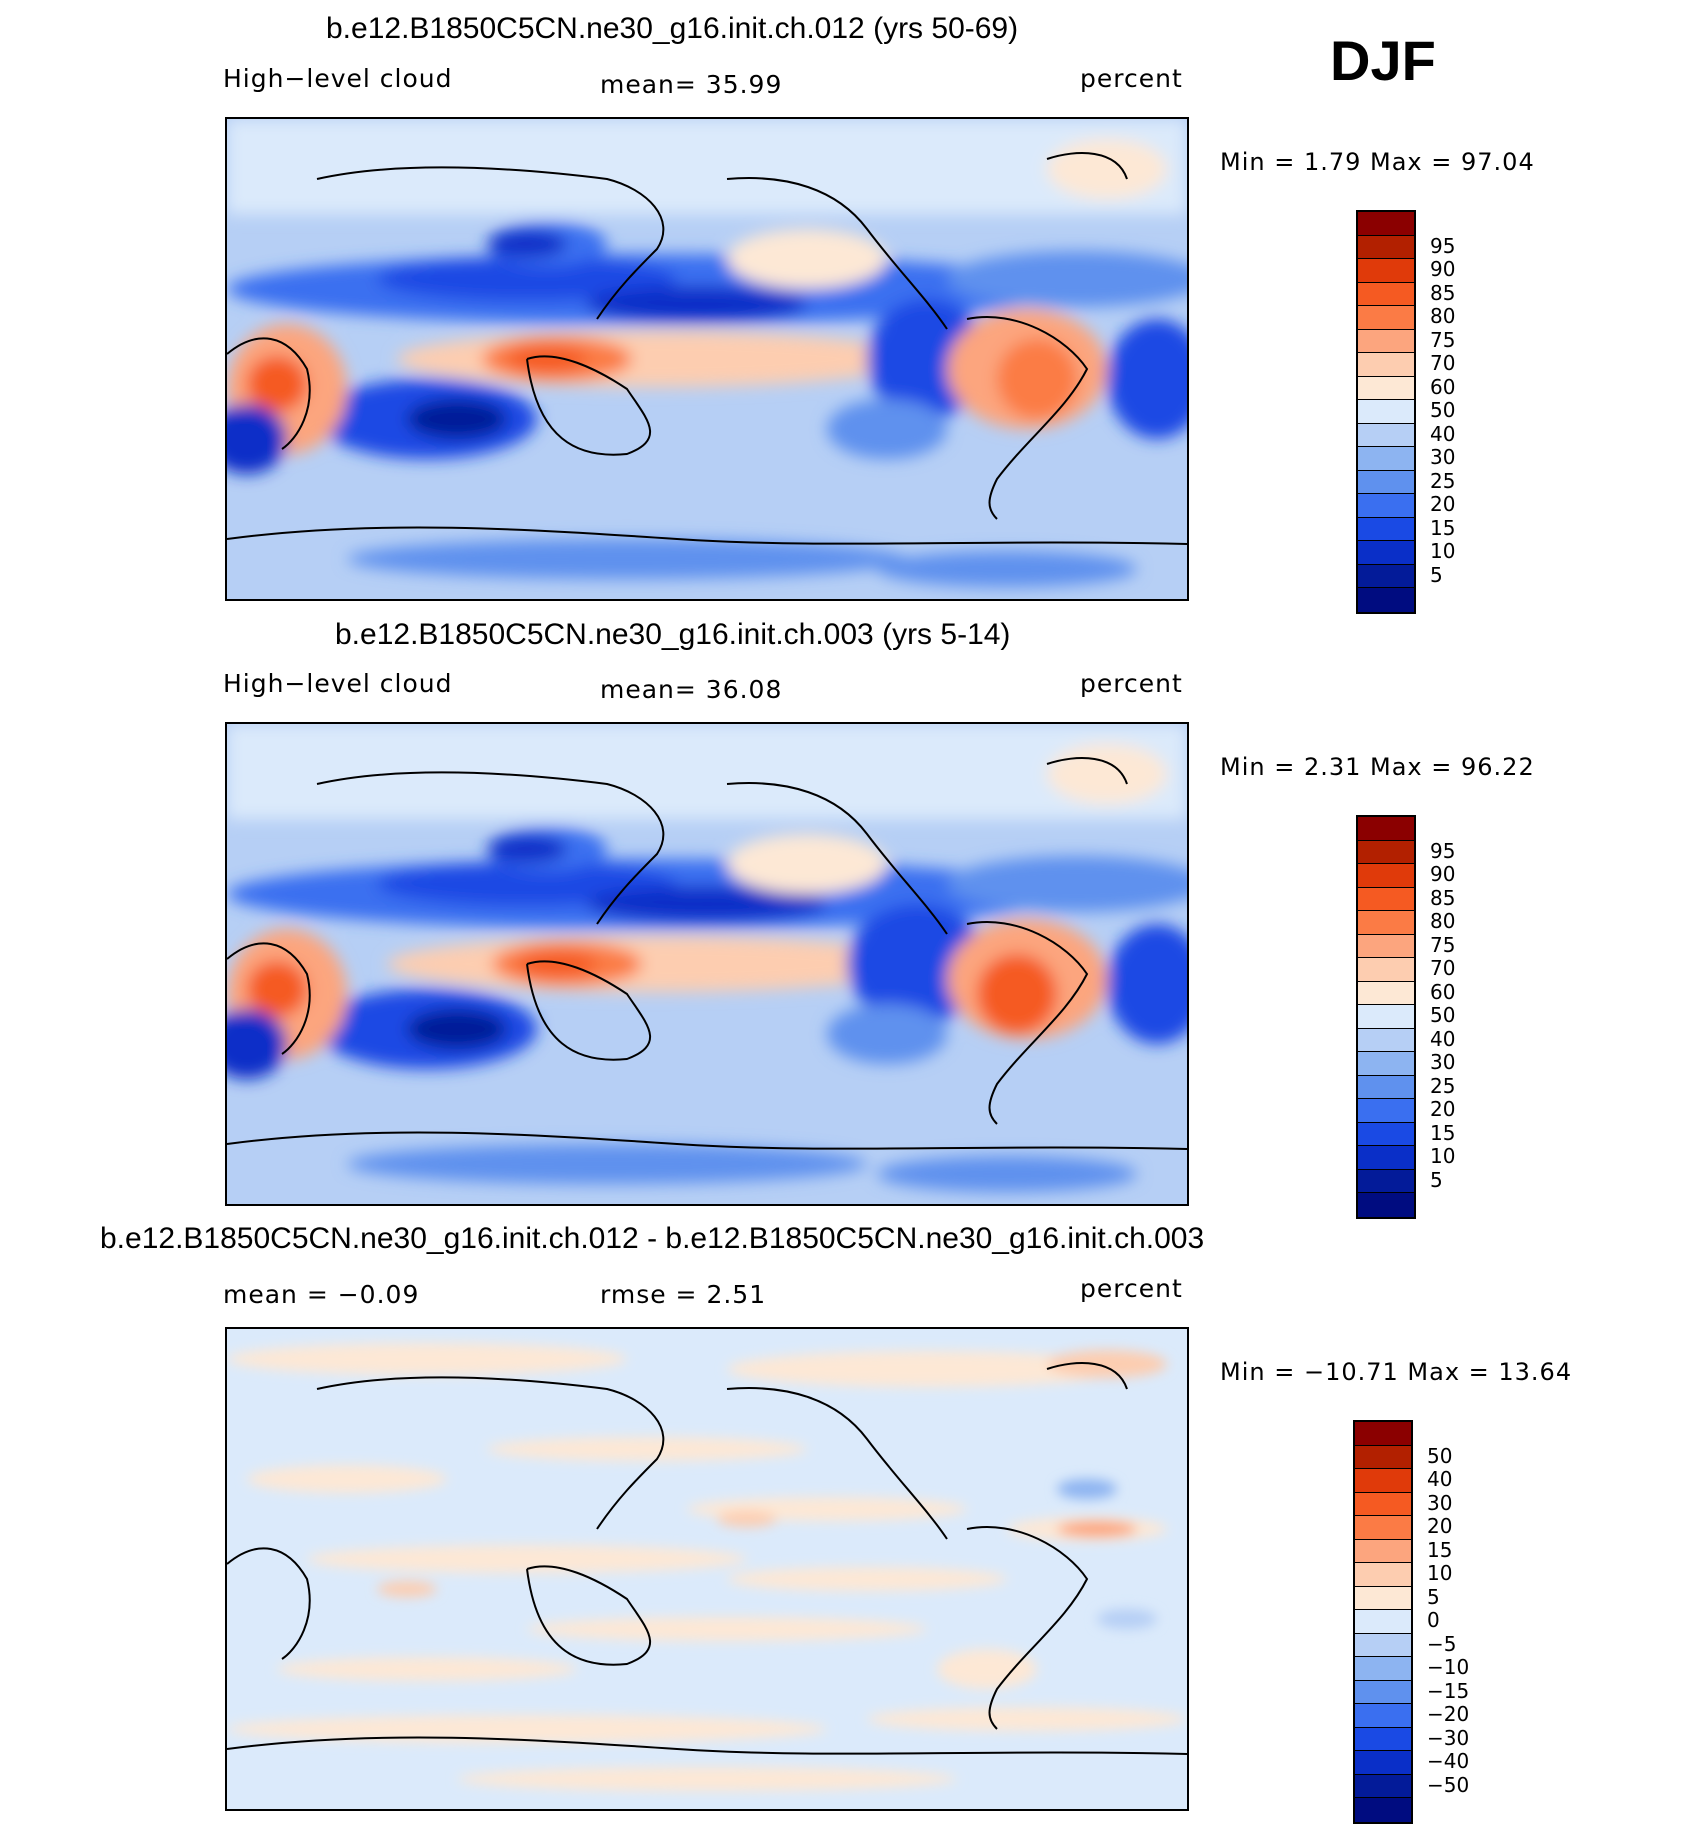 This screenshot has height=1824, width=1708. What do you see at coordinates (691, 689) in the screenshot?
I see `panel-2-mean-label: mean= 36.08` at bounding box center [691, 689].